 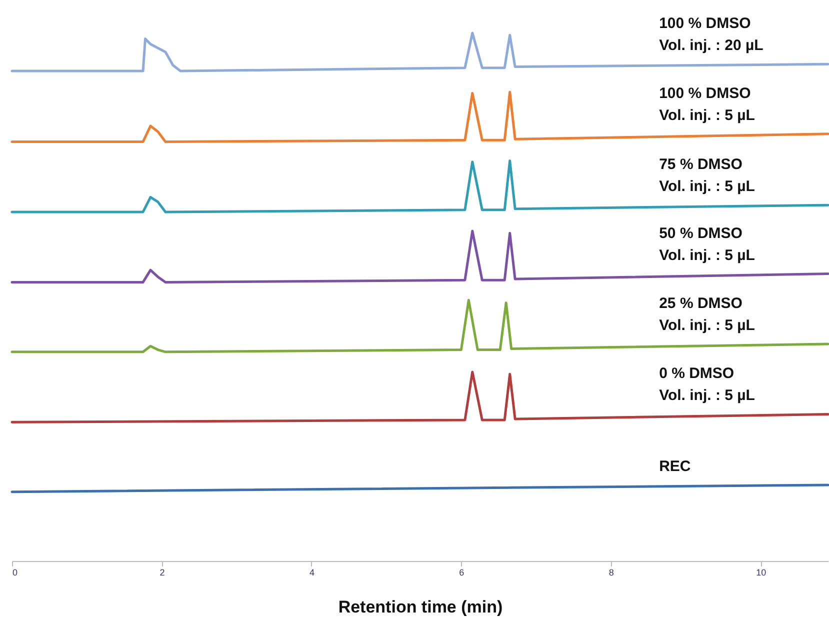 I want to click on series-label: 25 % DMSO Vol. inj. : 5 µL, so click(x=707, y=314).